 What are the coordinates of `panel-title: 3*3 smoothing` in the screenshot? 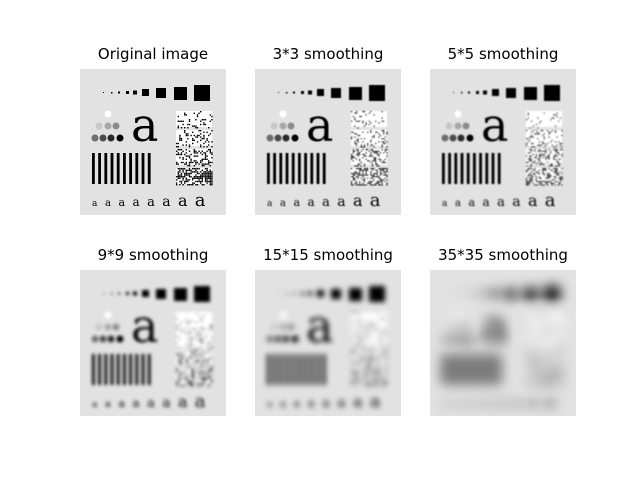 It's located at (328, 54).